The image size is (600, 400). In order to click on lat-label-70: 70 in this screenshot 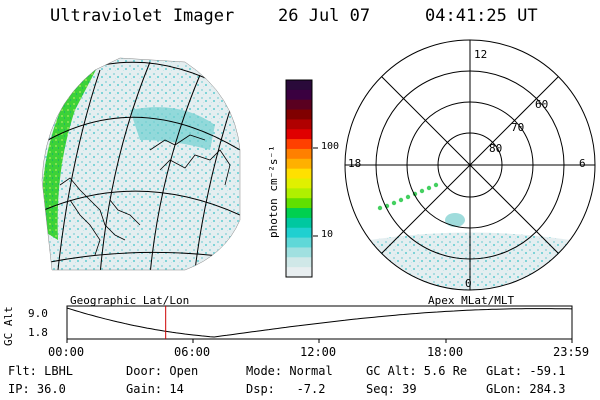, I will do `click(518, 127)`.